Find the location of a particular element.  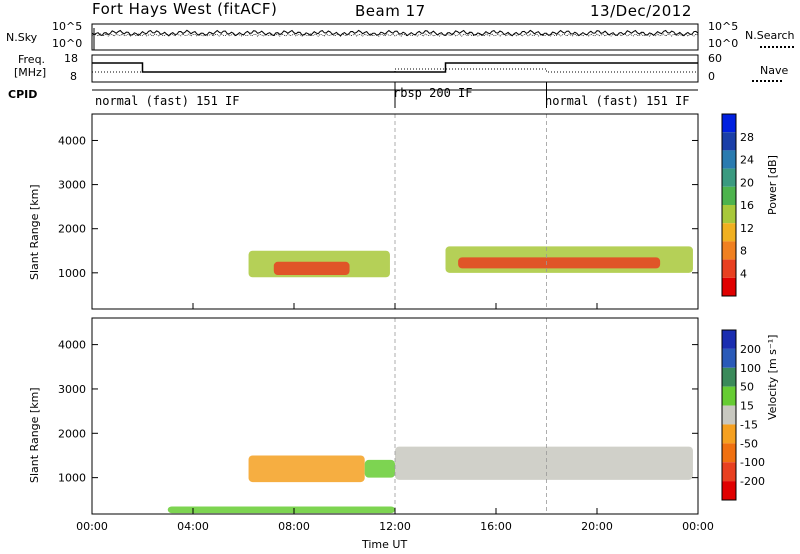

velocity-colorbar-tick-6: -100 is located at coordinates (752, 462).